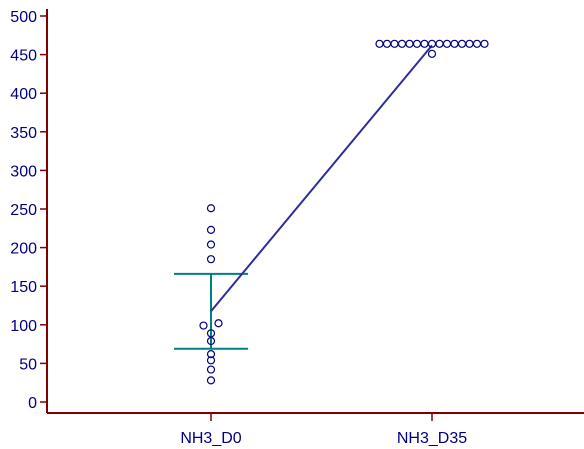  Describe the element at coordinates (323, 430) in the screenshot. I see `x-axis-ticks: NH3_D0 NH3_D35` at that location.